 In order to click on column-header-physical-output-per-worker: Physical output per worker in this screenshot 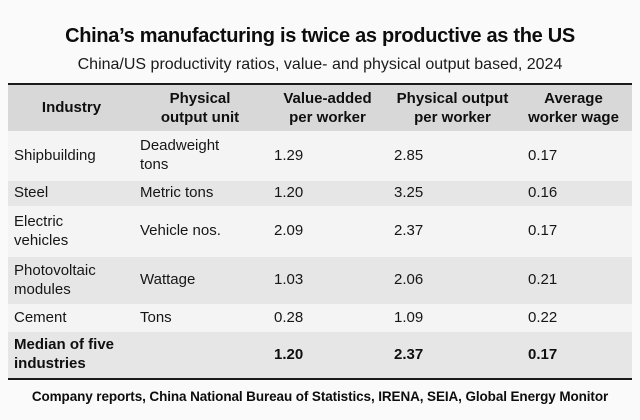, I will do `click(452, 107)`.